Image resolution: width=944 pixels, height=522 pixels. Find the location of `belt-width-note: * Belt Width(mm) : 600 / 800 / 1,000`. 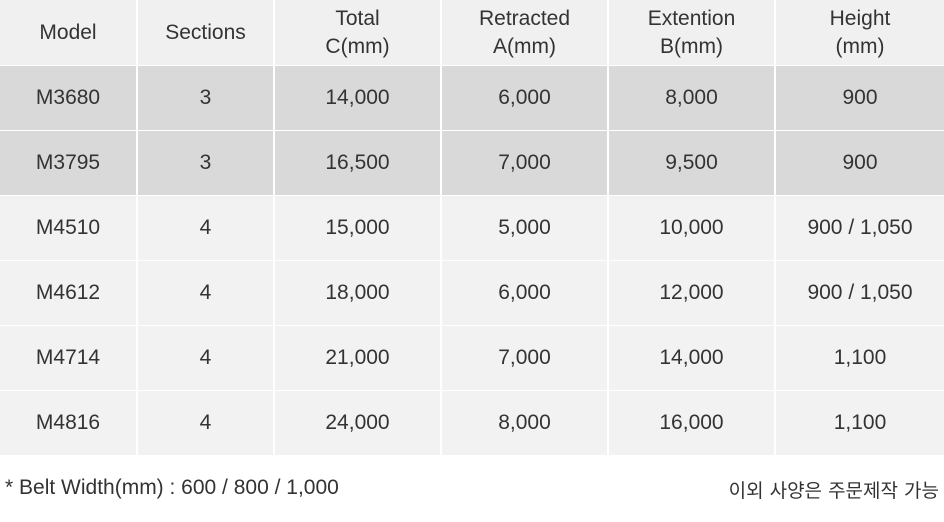

belt-width-note: * Belt Width(mm) : 600 / 800 / 1,000 is located at coordinates (172, 487).